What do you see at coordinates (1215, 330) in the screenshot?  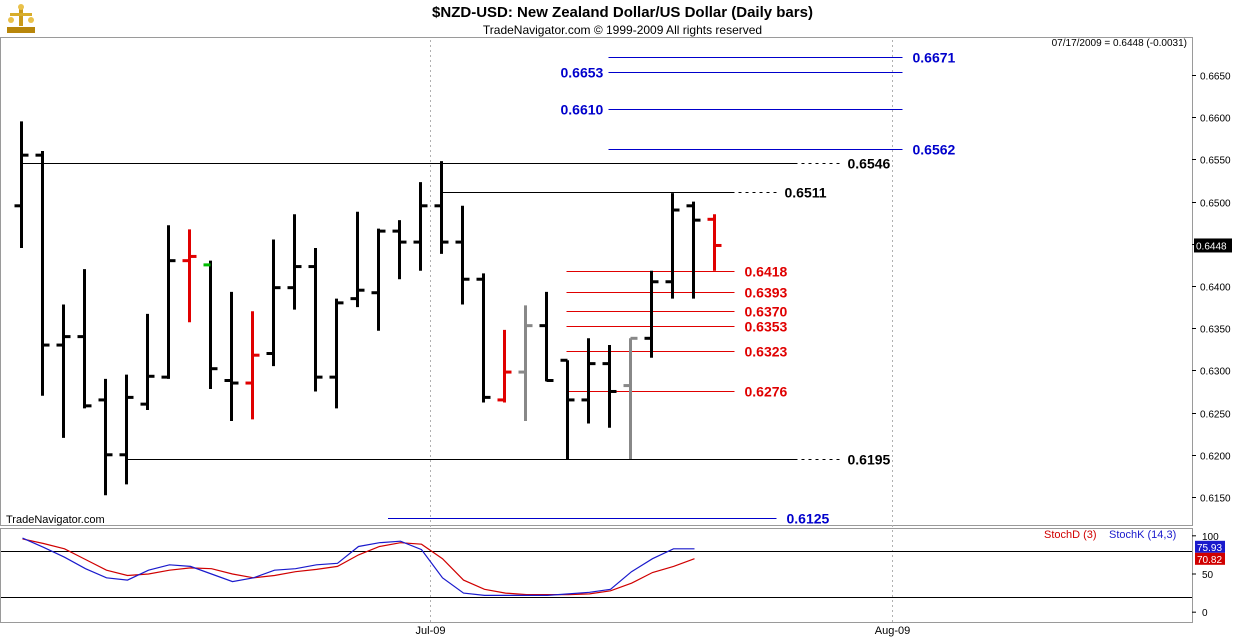 I see `y-tick-label: 0.6350` at bounding box center [1215, 330].